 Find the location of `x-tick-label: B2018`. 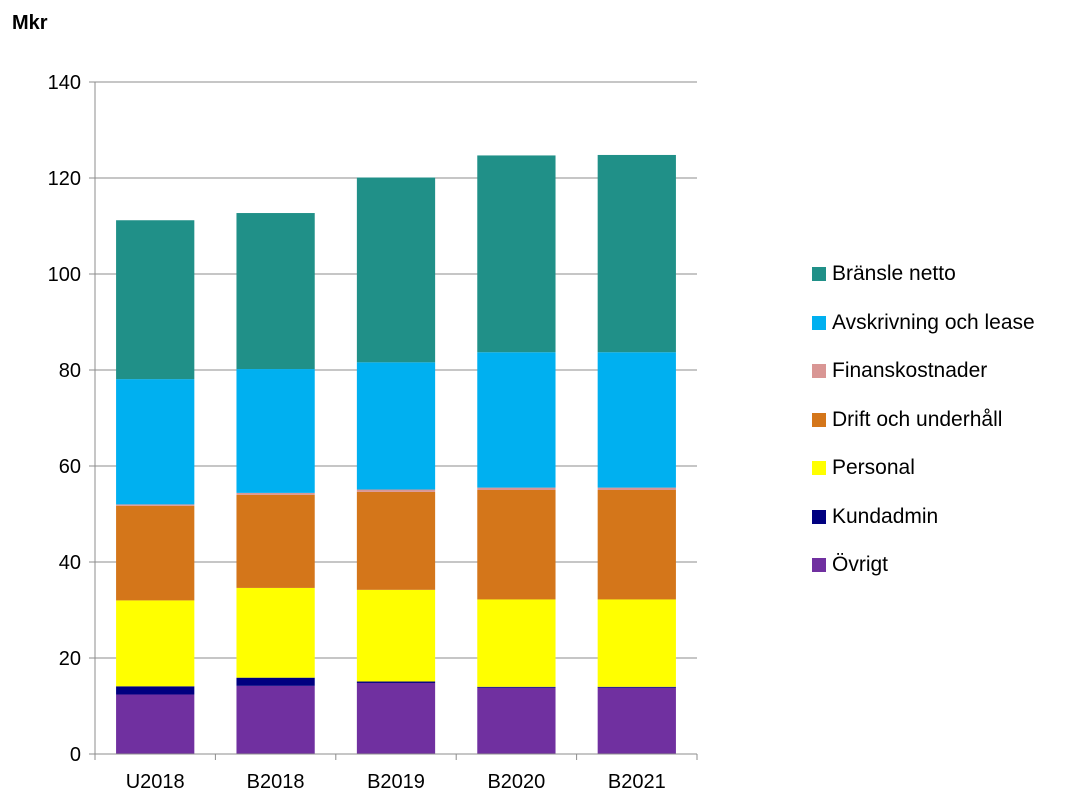

x-tick-label: B2018 is located at coordinates (276, 782).